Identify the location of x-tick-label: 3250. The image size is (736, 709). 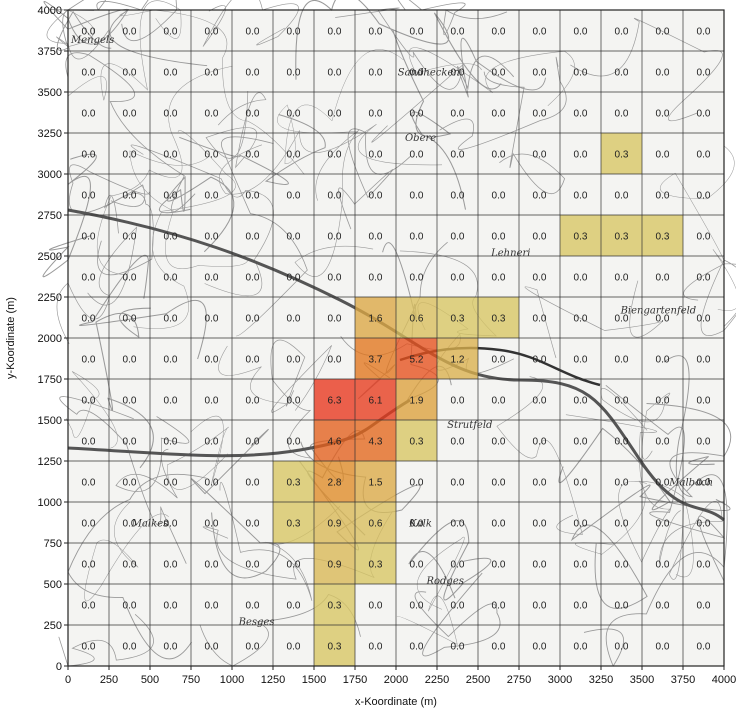
(601, 680).